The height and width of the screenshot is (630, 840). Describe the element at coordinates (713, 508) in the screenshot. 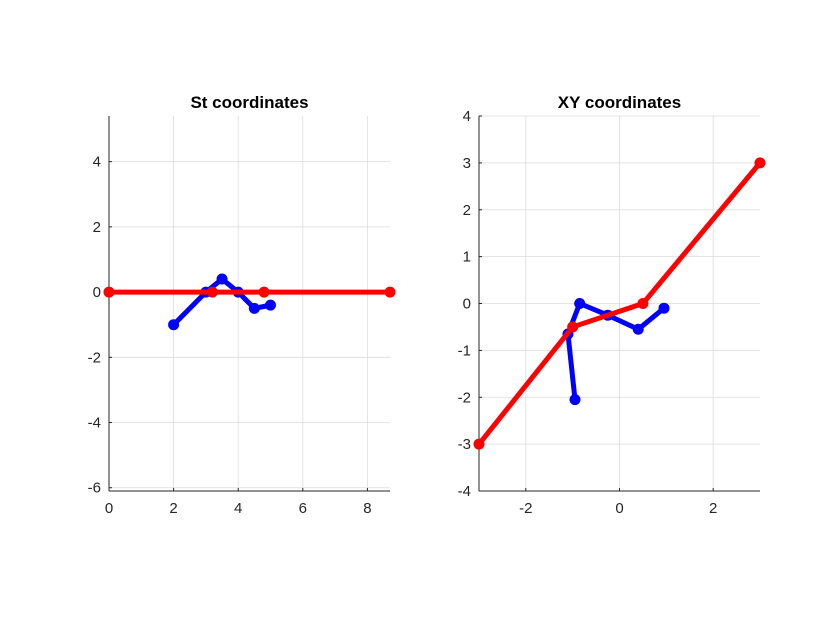

I see `xy-x-tick-label: 2` at that location.